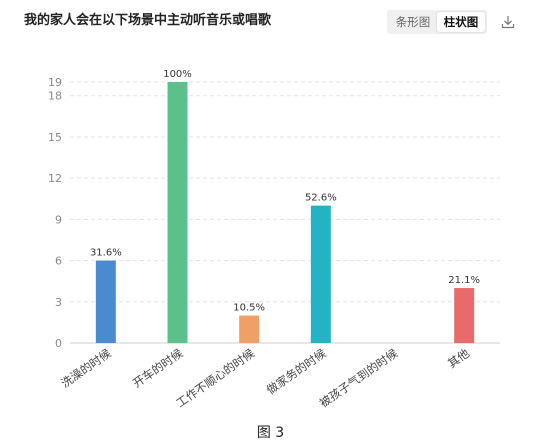 The width and height of the screenshot is (541, 445). I want to click on chart-type-toggle: 条形图 柱状图, so click(437, 22).